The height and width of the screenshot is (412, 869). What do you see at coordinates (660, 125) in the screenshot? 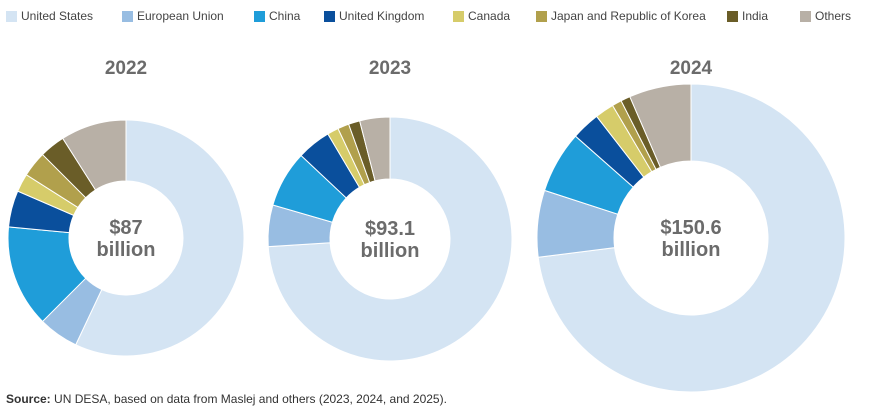
I see `slice-2024-others` at bounding box center [660, 125].